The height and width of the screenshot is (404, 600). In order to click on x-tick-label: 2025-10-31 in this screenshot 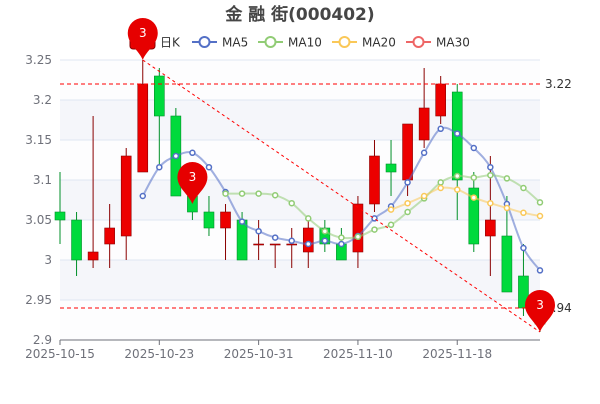, I will do `click(259, 354)`.